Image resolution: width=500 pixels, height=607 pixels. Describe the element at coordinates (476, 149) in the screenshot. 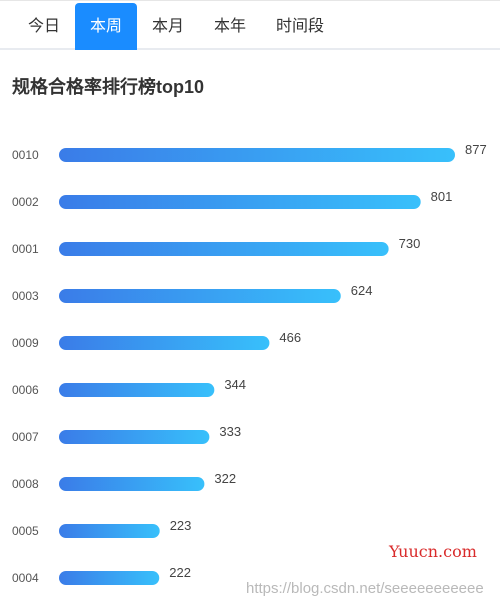

I see `bar-value-label: 877` at that location.